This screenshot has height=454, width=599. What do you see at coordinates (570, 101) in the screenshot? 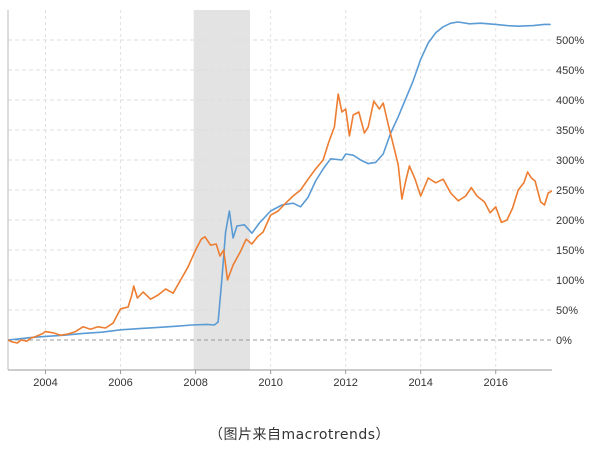
I see `y-tick-label: 400%` at bounding box center [570, 101].